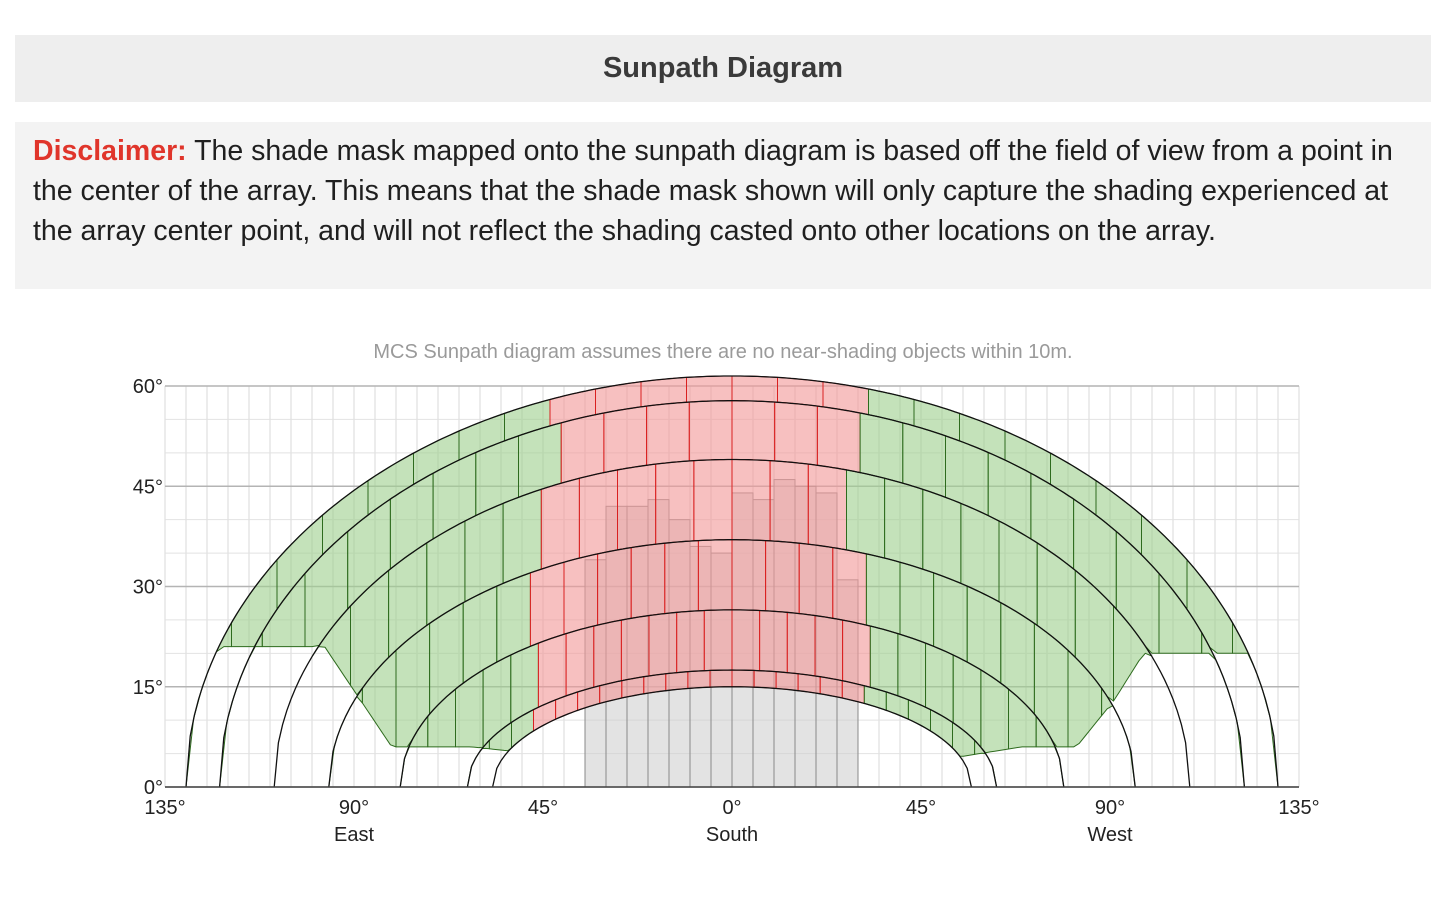 The width and height of the screenshot is (1450, 910). What do you see at coordinates (148, 588) in the screenshot?
I see `y-tick-label: 30°` at bounding box center [148, 588].